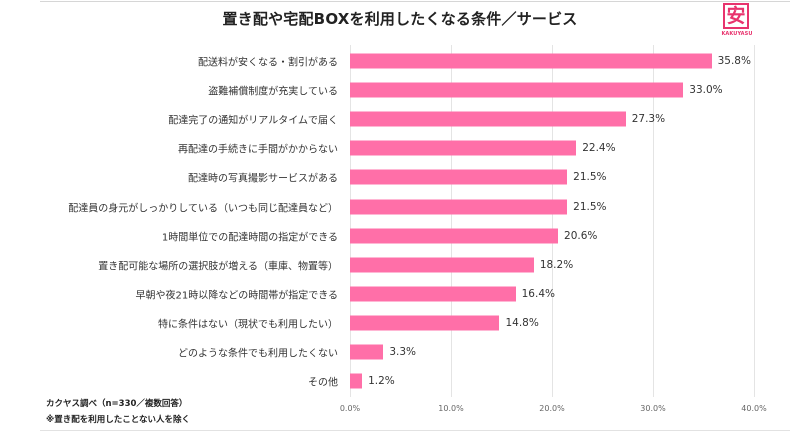  Describe the element at coordinates (648, 119) in the screenshot. I see `data-label: 27.3%` at that location.